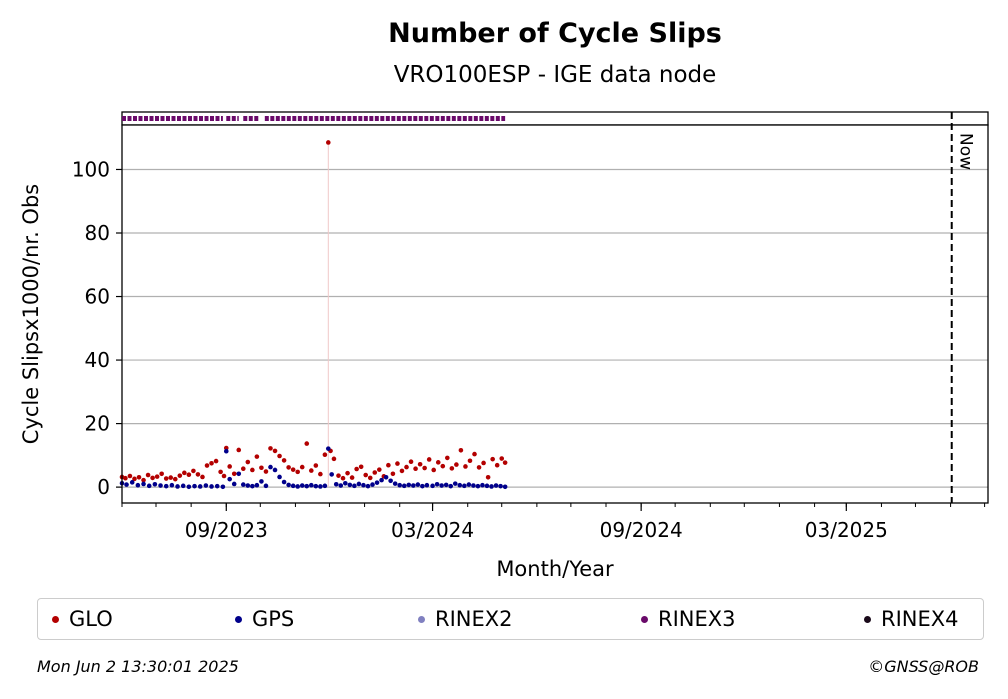 The image size is (1008, 699). What do you see at coordinates (31, 314) in the screenshot?
I see `y-axis-label: Cycle Slipsx1000/nr. Obs` at bounding box center [31, 314].